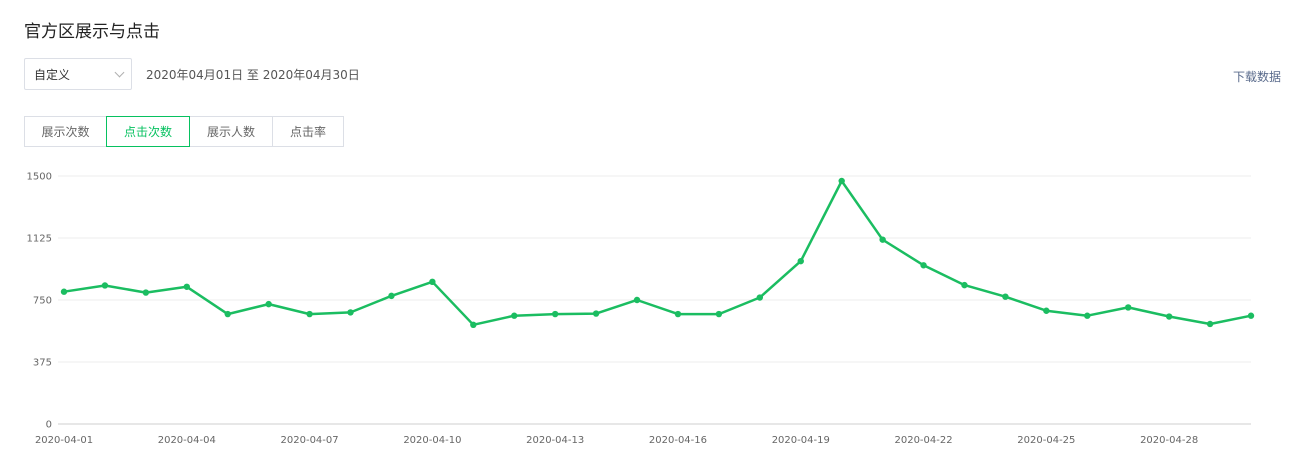 The width and height of the screenshot is (1313, 471). Describe the element at coordinates (801, 440) in the screenshot. I see `x-tick-label: 2020-04-19` at that location.